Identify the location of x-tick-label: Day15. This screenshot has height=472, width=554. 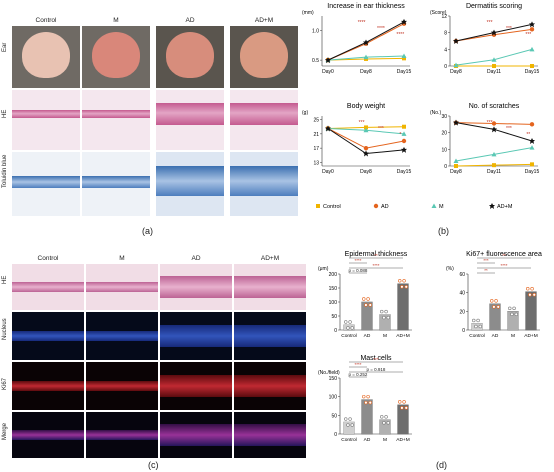
(532, 172).